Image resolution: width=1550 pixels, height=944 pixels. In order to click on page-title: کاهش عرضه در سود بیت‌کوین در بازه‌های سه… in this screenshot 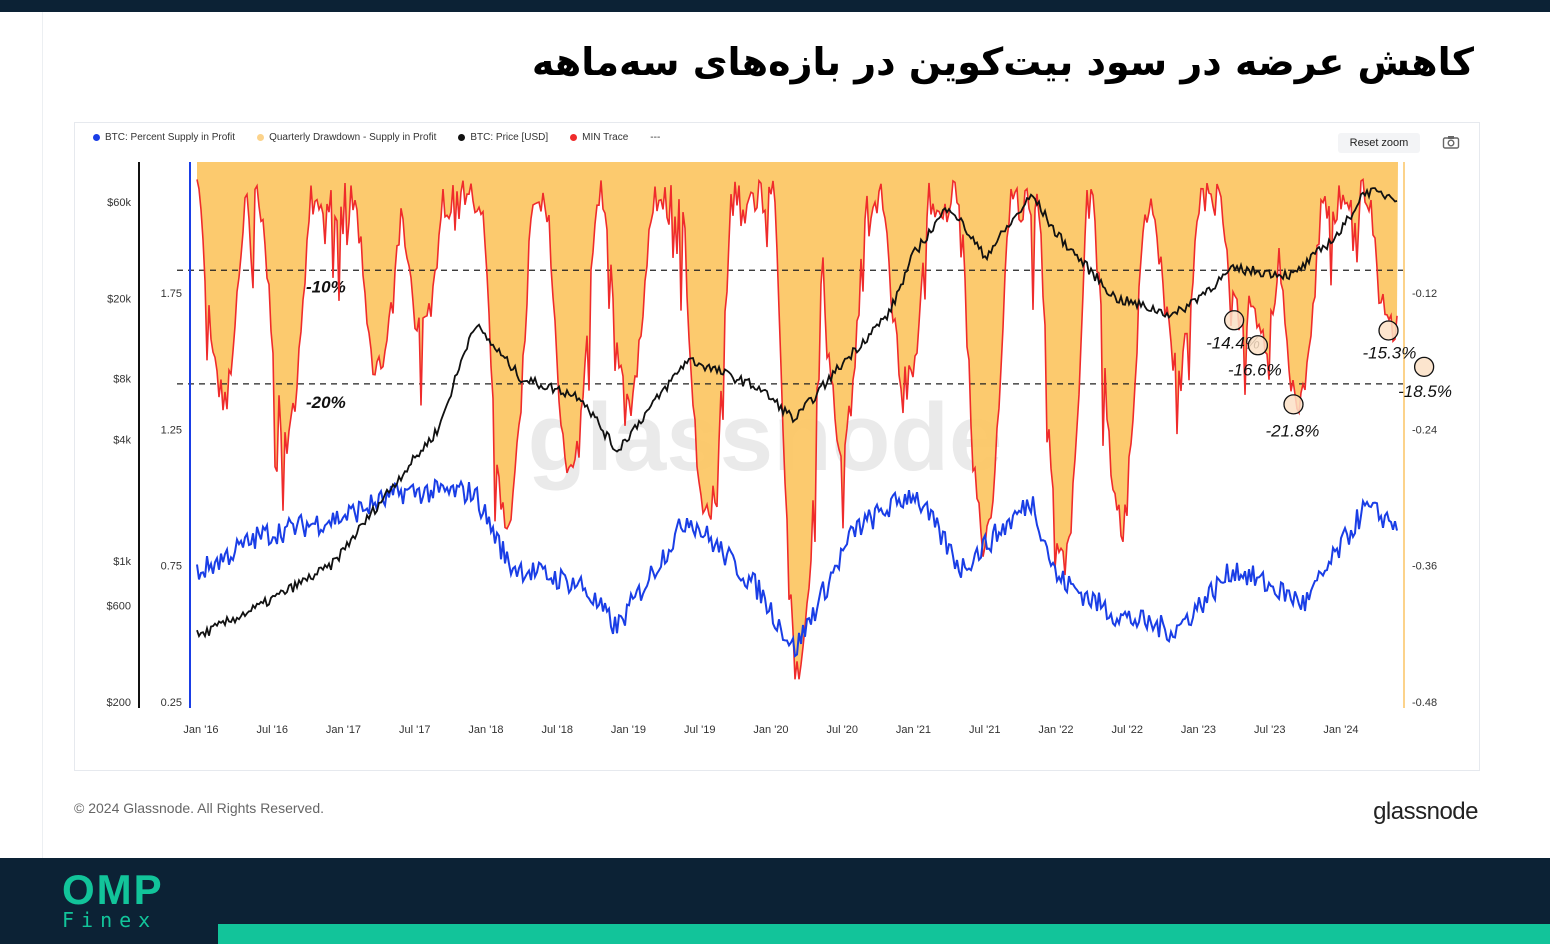, I will do `click(1002, 62)`.